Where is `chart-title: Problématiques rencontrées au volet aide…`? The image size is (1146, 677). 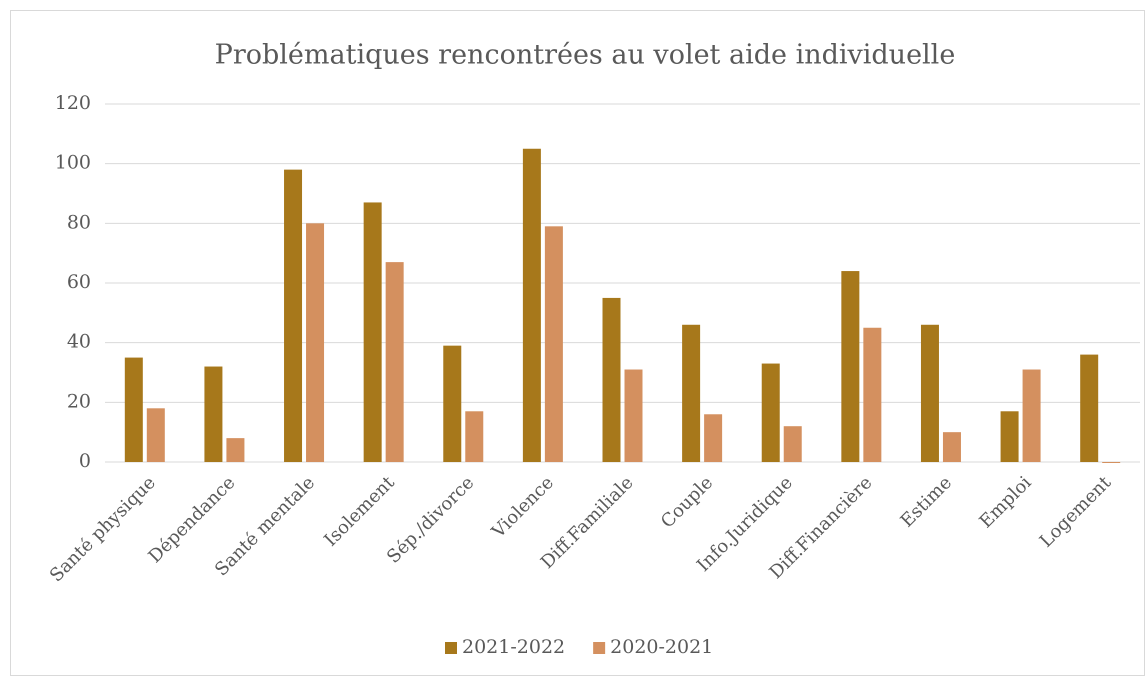
chart-title: Problématiques rencontrées au volet aide… is located at coordinates (585, 55).